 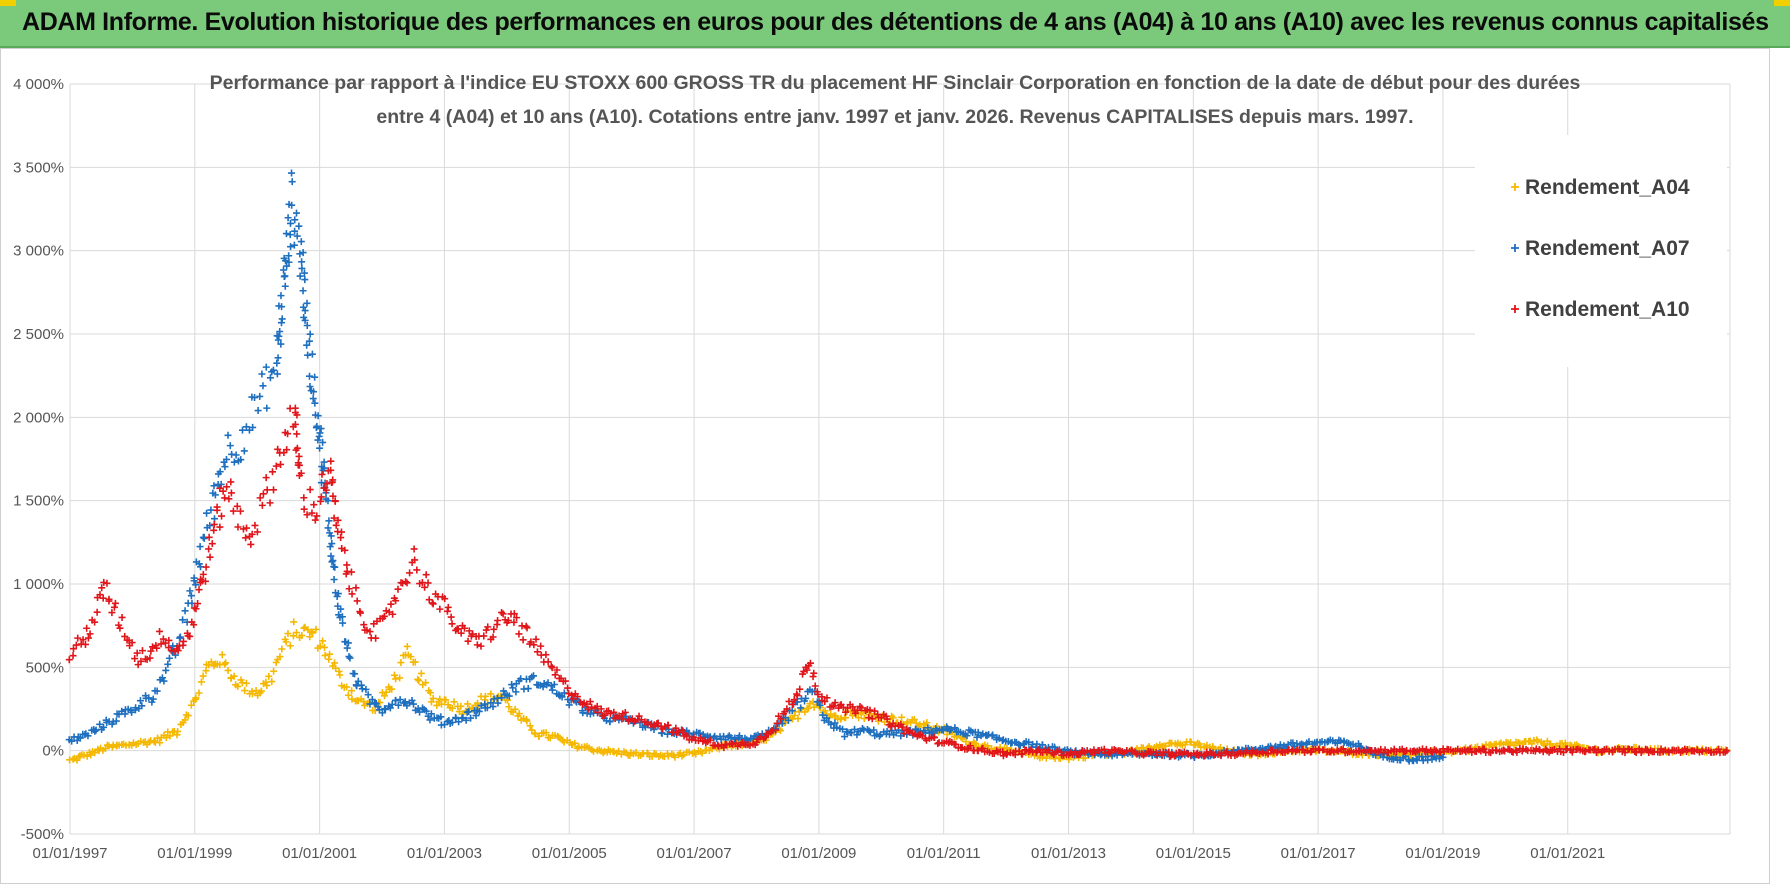 I want to click on y-tick-label: 3 000%, so click(x=38, y=251).